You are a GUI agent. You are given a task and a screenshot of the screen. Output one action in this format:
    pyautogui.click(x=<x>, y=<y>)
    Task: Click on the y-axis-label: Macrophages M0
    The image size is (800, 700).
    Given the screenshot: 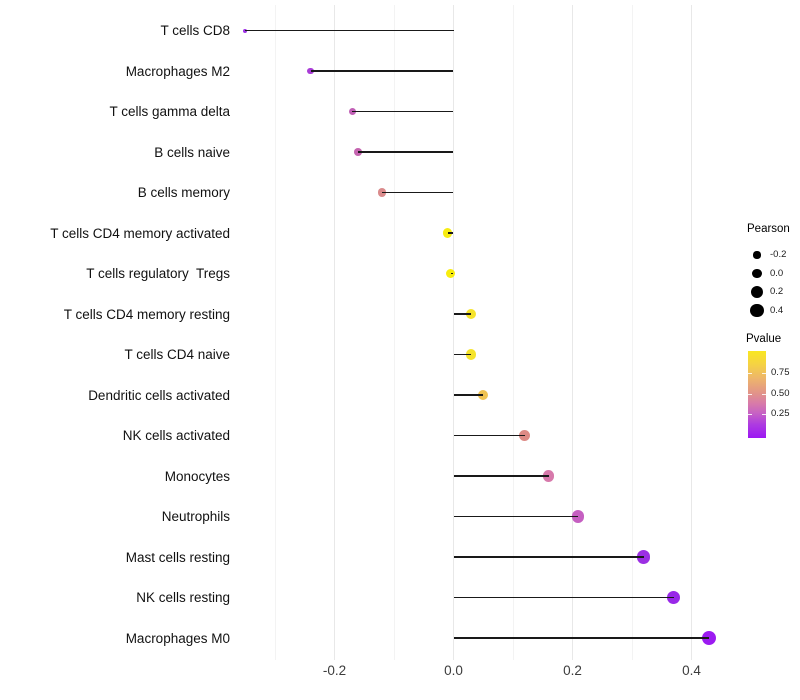 What is the action you would take?
    pyautogui.click(x=177, y=638)
    